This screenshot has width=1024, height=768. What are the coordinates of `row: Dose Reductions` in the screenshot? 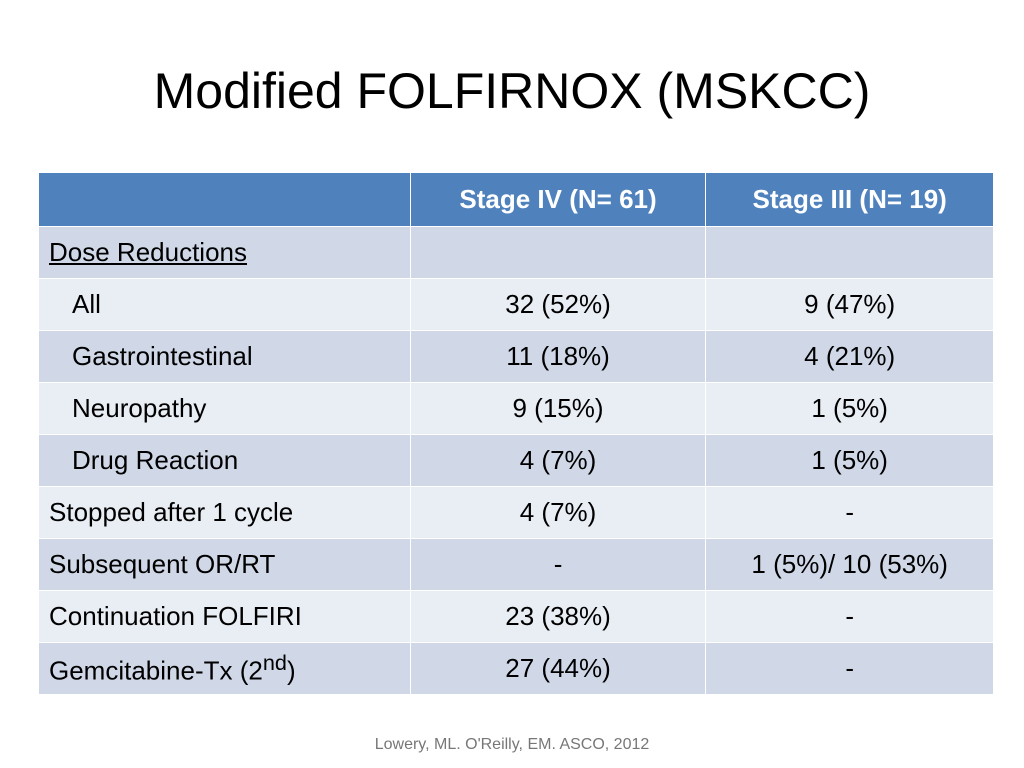 It's located at (516, 252).